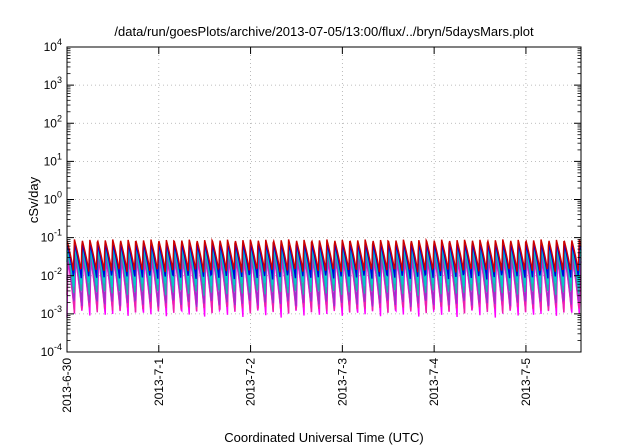 This screenshot has height=448, width=640. I want to click on y-axis-label: cSv/day, so click(33, 199).